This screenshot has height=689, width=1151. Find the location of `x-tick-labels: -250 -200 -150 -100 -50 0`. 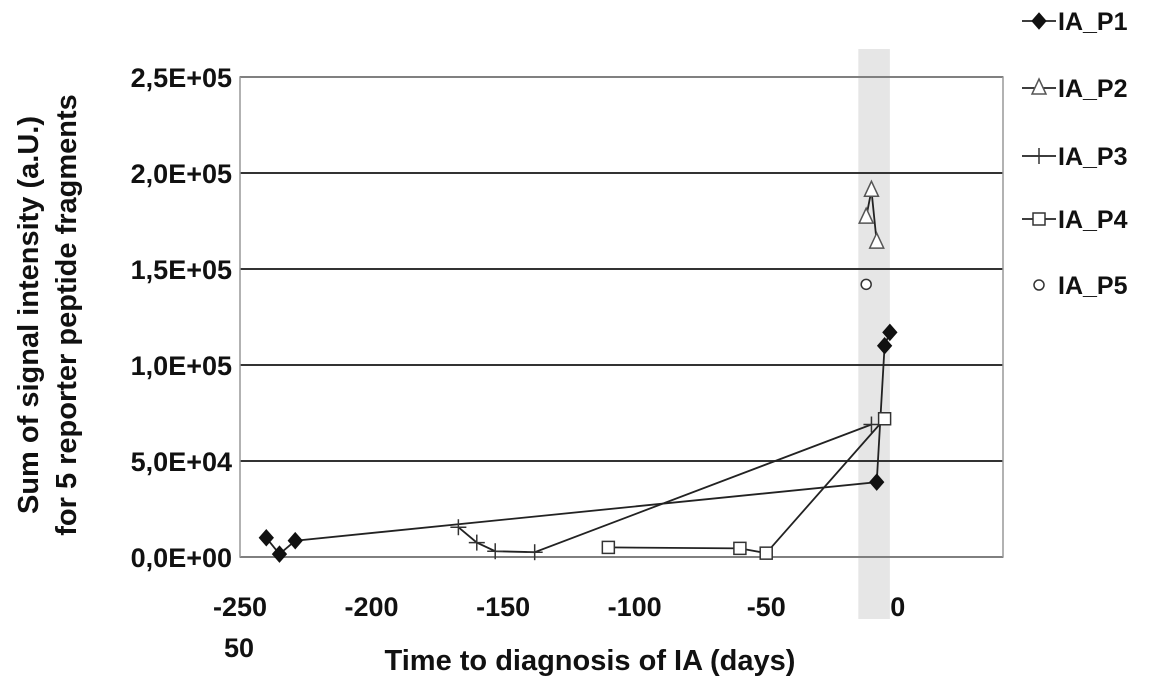

x-tick-labels: -250 -200 -150 -100 -50 0 is located at coordinates (559, 607).